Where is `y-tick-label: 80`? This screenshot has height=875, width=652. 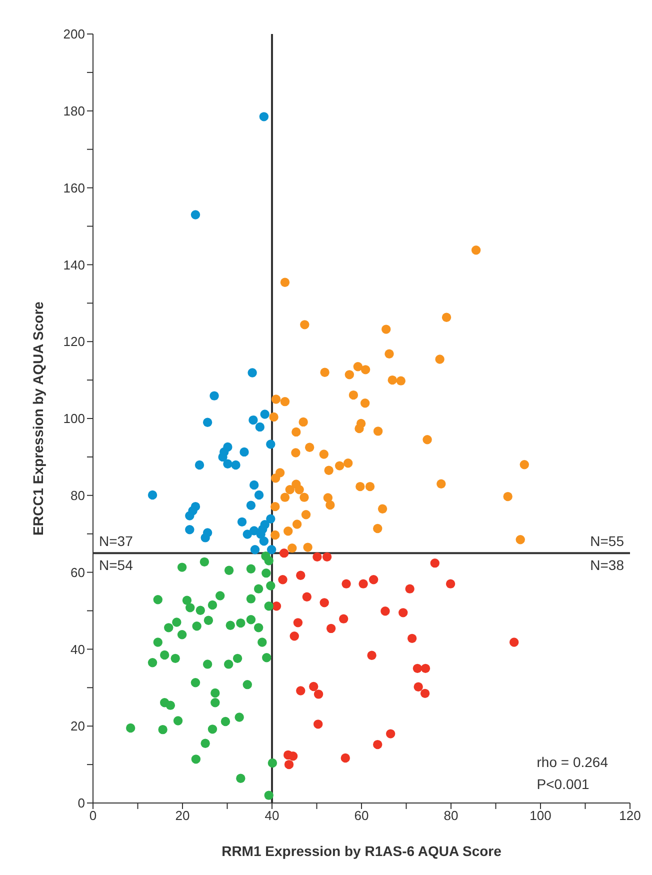
y-tick-label: 80 is located at coordinates (77, 496).